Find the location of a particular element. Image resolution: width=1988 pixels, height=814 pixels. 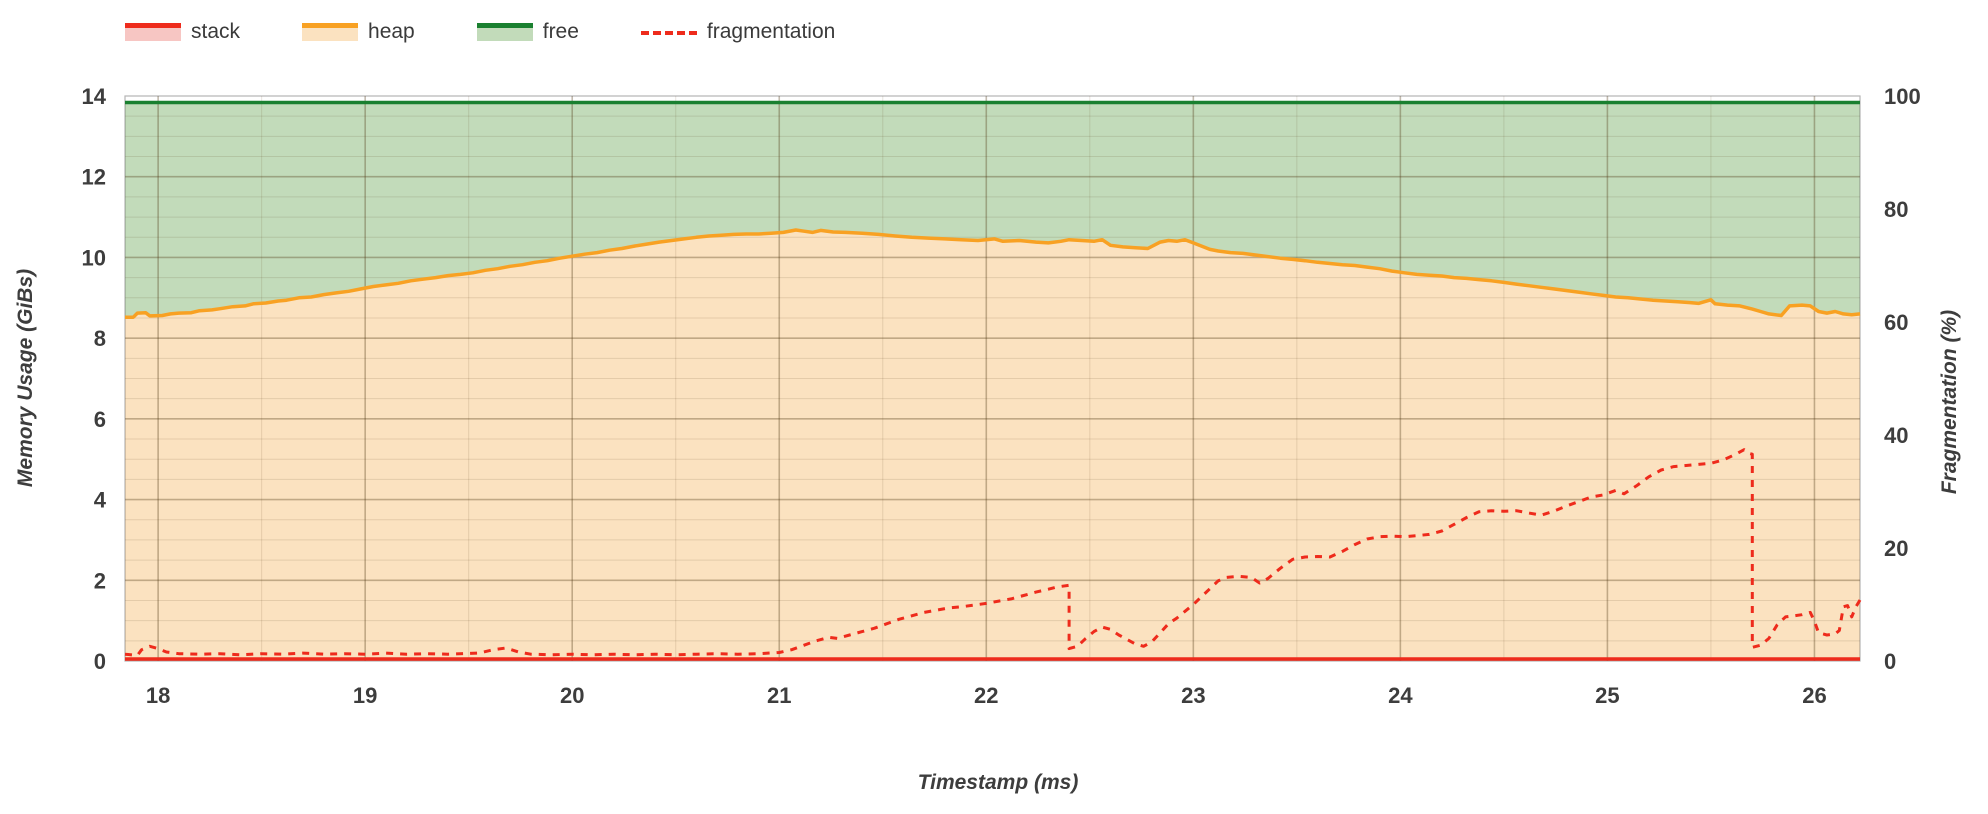

x-tick-label: 18 is located at coordinates (158, 695).